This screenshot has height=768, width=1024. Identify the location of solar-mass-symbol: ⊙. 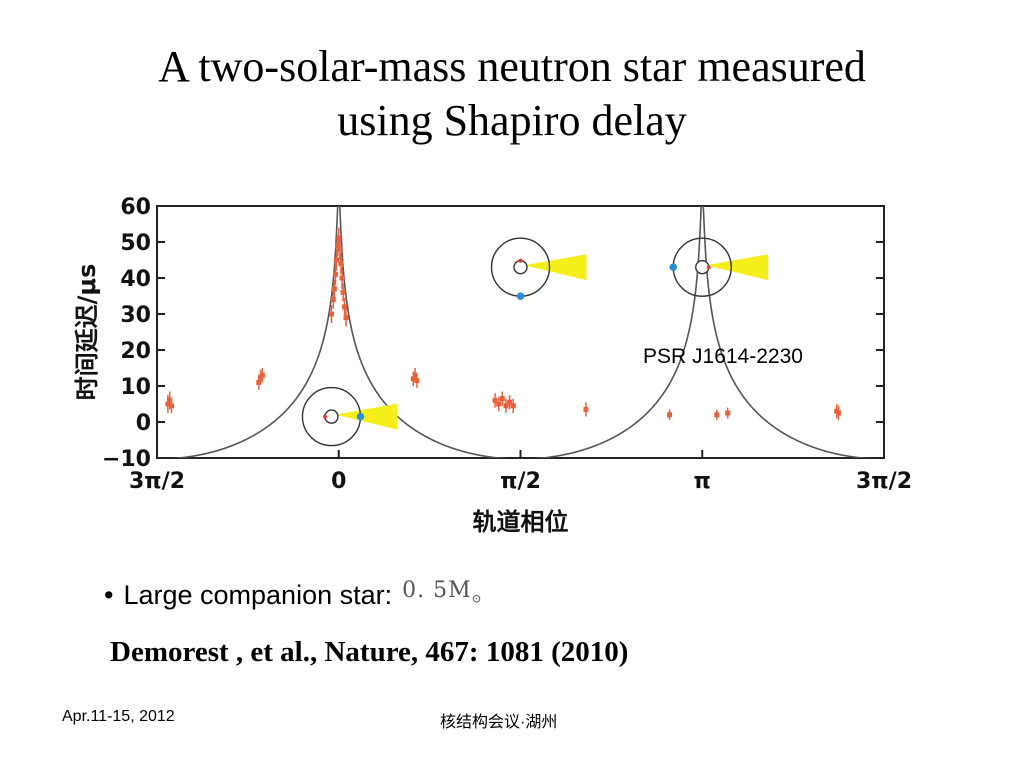
(477, 598).